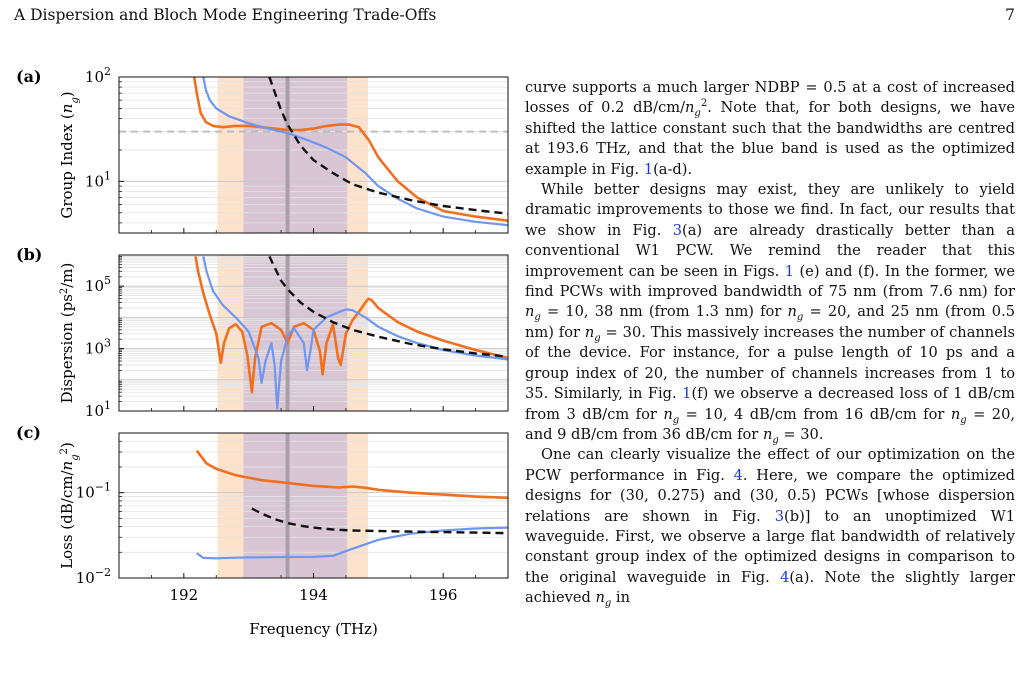 The width and height of the screenshot is (1029, 690). Describe the element at coordinates (184, 595) in the screenshot. I see `x-tick-label: 192` at that location.